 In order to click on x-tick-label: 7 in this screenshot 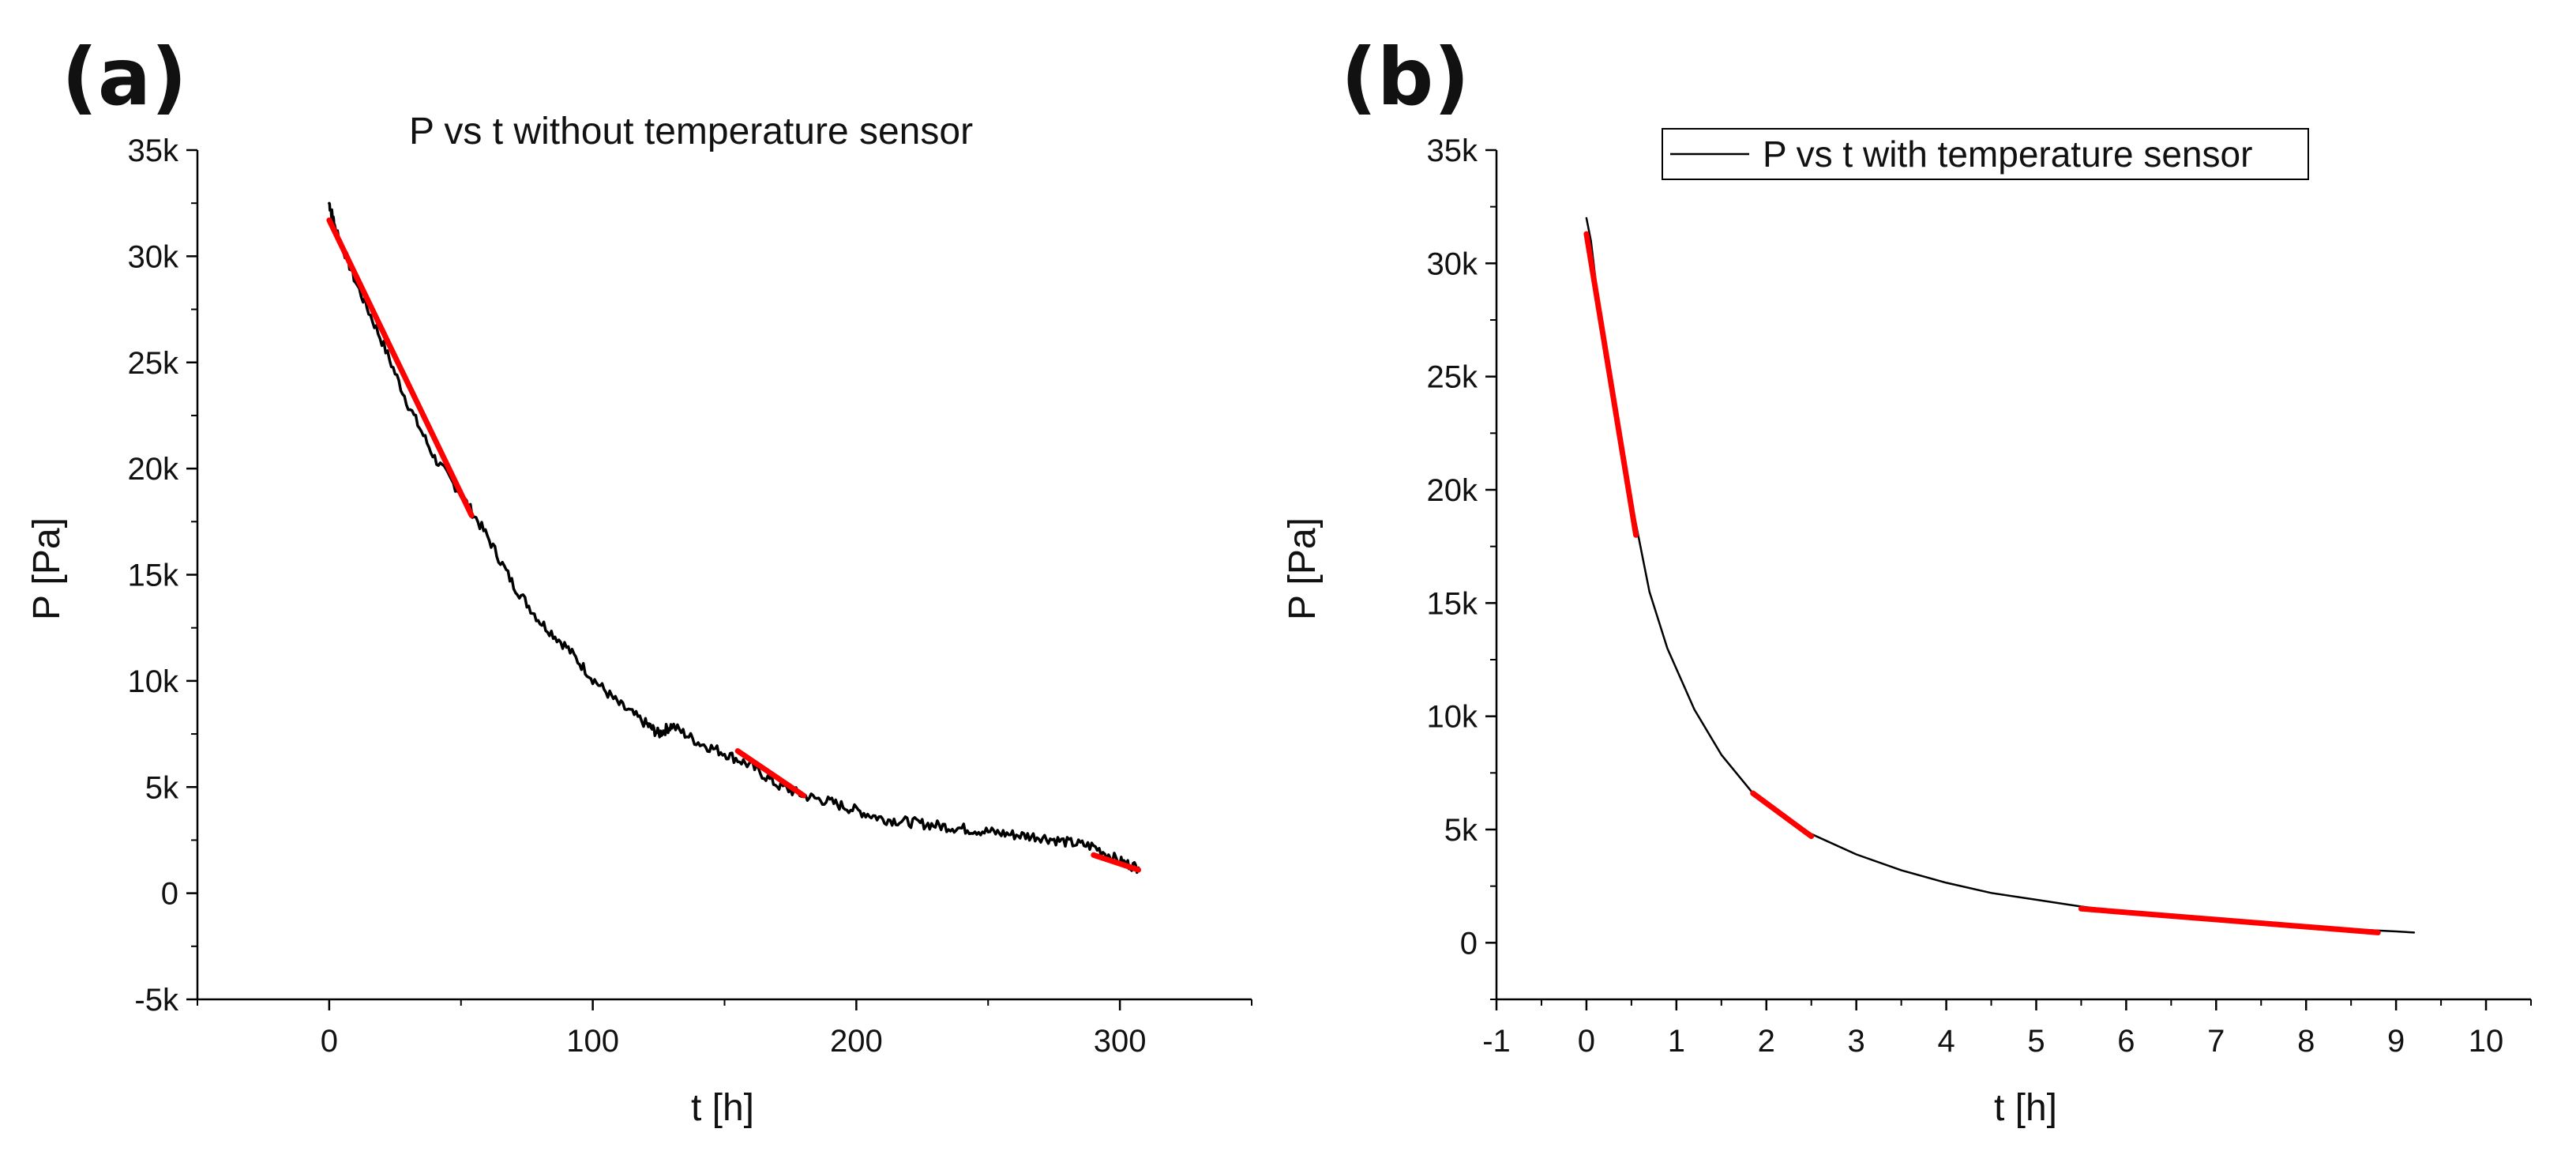, I will do `click(2216, 1041)`.